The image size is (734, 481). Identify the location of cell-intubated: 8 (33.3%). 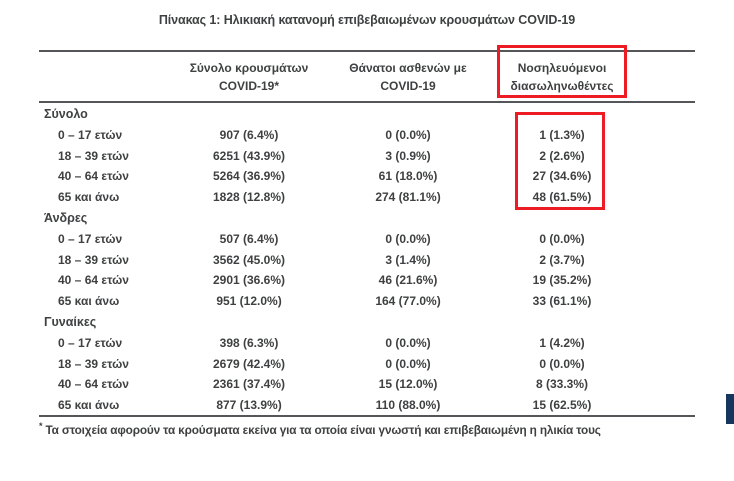
(562, 384).